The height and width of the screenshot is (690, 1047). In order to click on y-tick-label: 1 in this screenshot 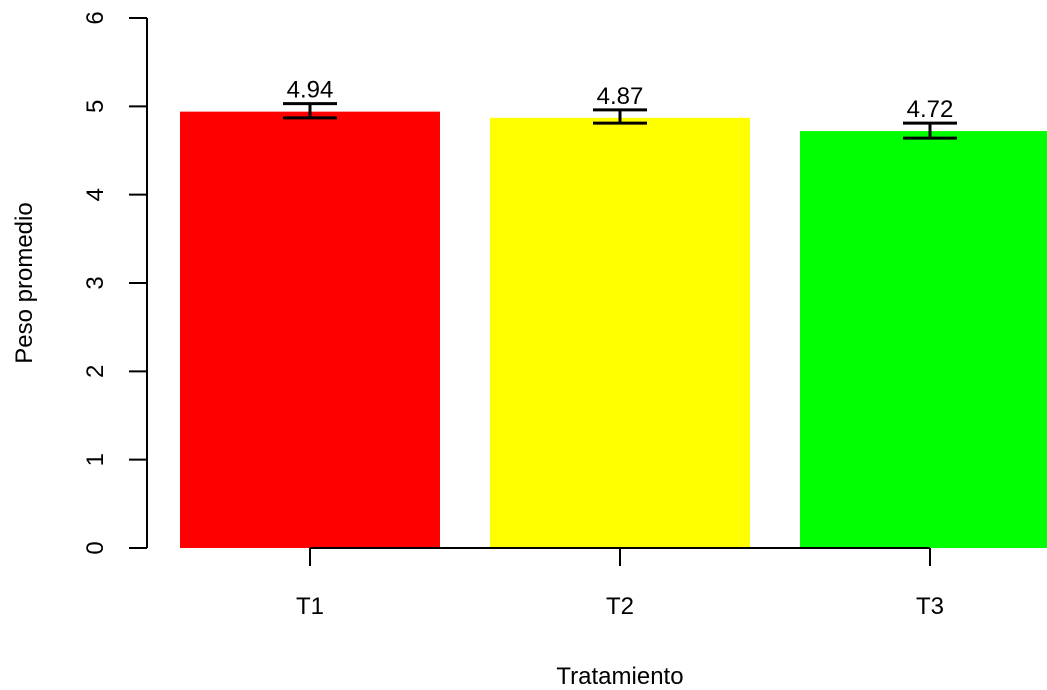, I will do `click(95, 459)`.